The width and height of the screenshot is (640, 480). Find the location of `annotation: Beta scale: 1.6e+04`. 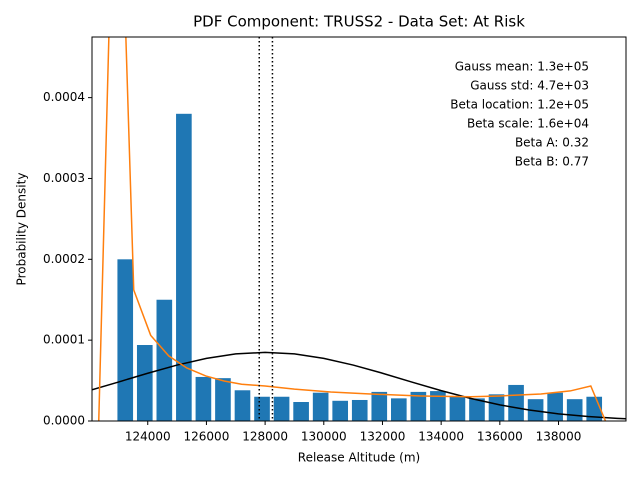

annotation: Beta scale: 1.6e+04 is located at coordinates (528, 124).